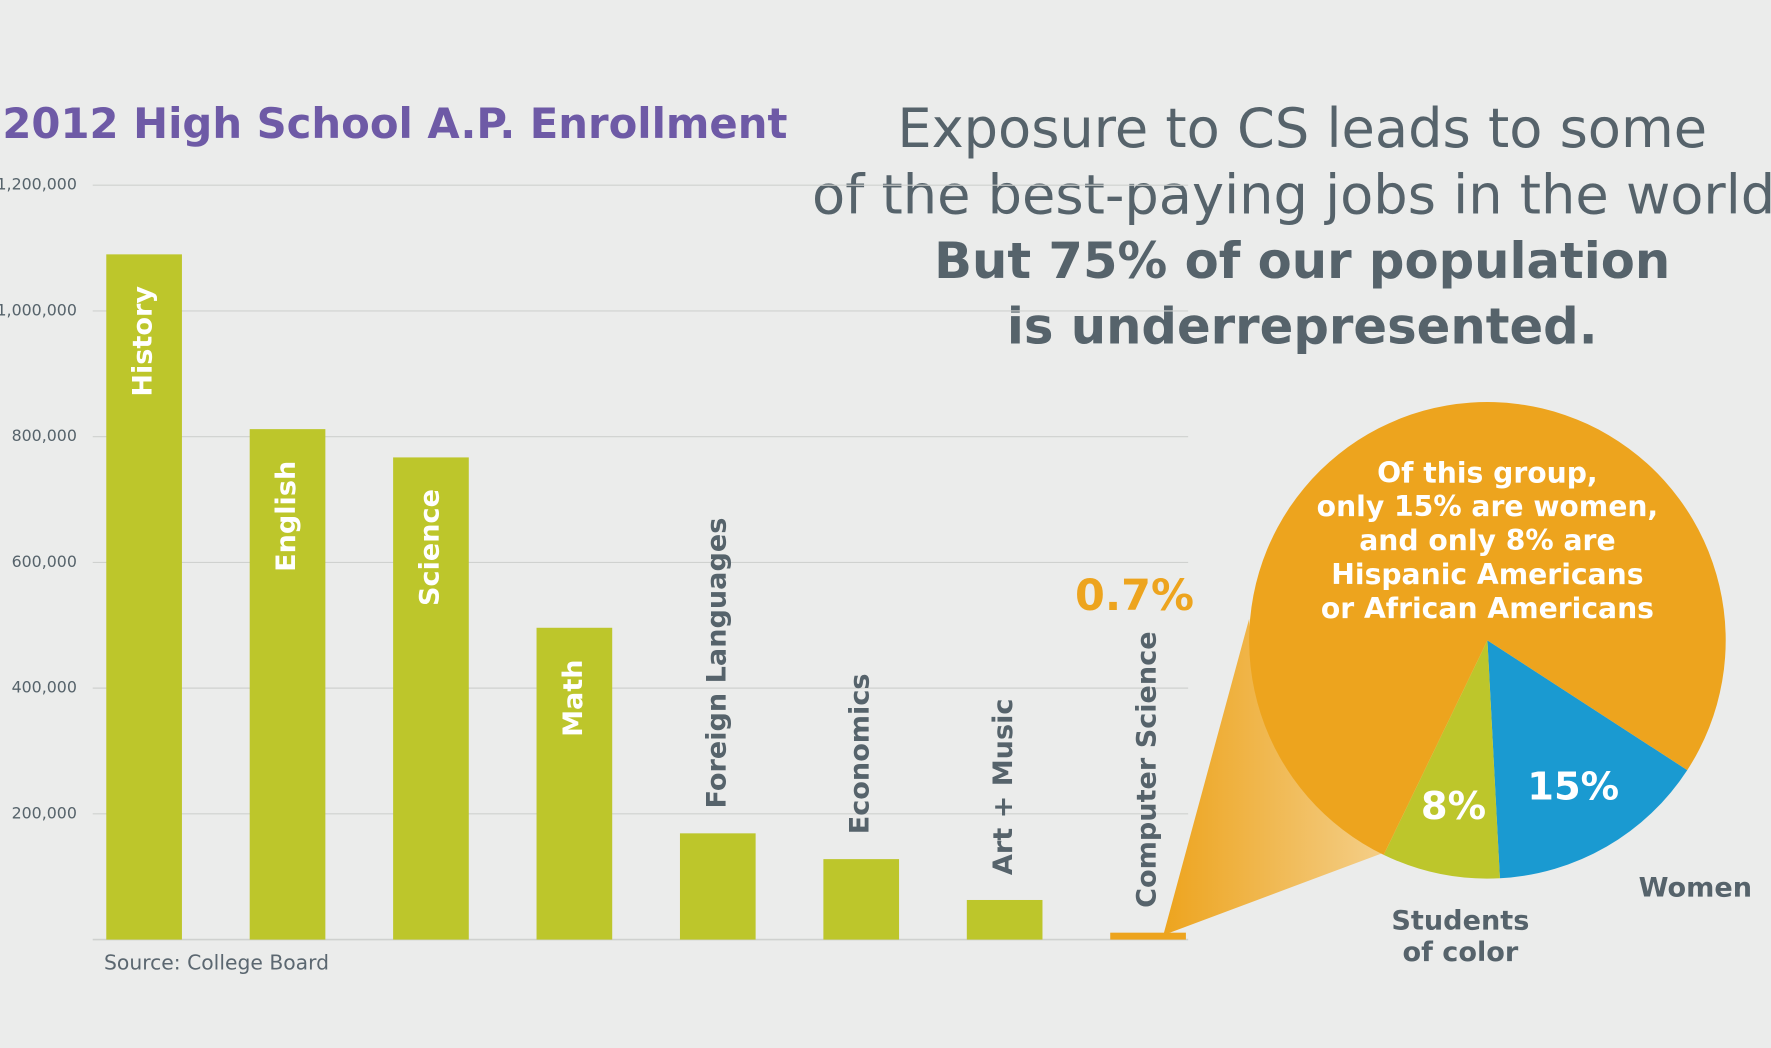  I want to click on pie-annotation: and only 8% are, so click(1487, 540).